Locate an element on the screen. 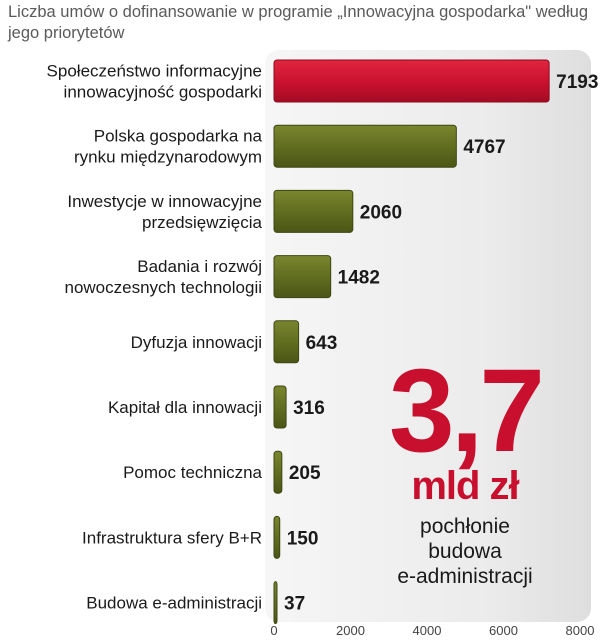 This screenshot has height=640, width=601. x-tick-label: 0 is located at coordinates (273, 630).